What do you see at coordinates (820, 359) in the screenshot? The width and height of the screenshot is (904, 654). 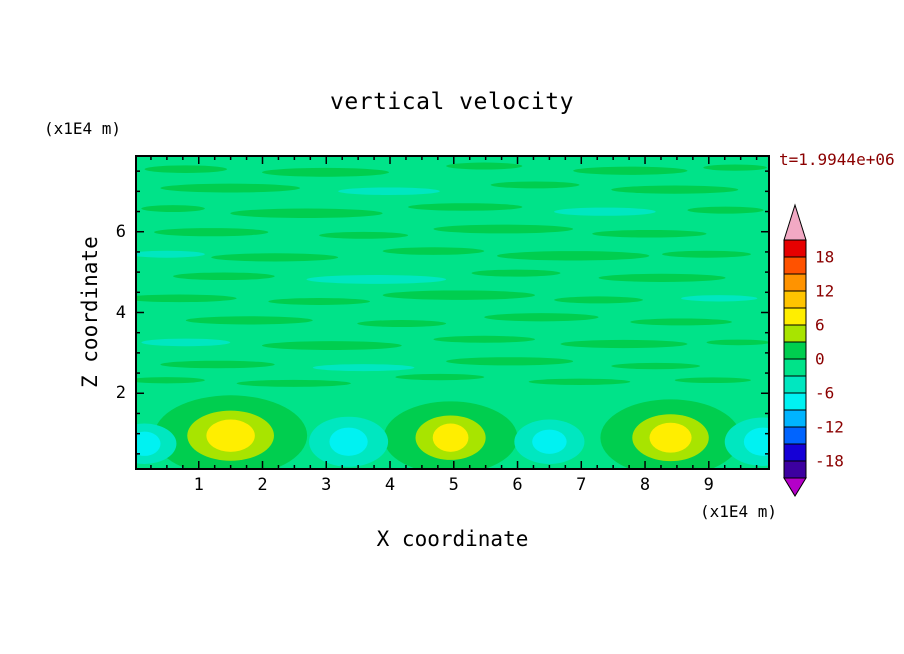 I see `colorbar-tick-label: 0` at bounding box center [820, 359].